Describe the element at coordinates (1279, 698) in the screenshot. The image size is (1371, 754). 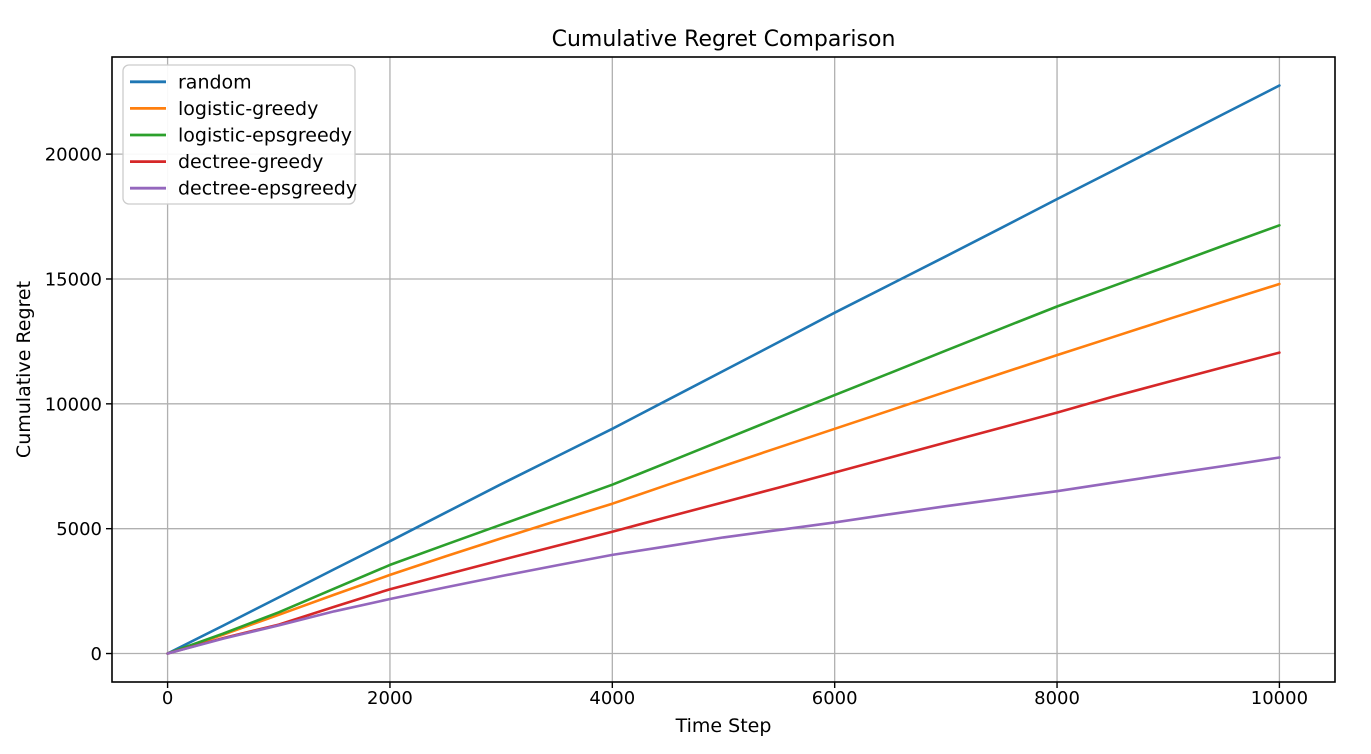
I see `x-tick-label: 10000` at that location.